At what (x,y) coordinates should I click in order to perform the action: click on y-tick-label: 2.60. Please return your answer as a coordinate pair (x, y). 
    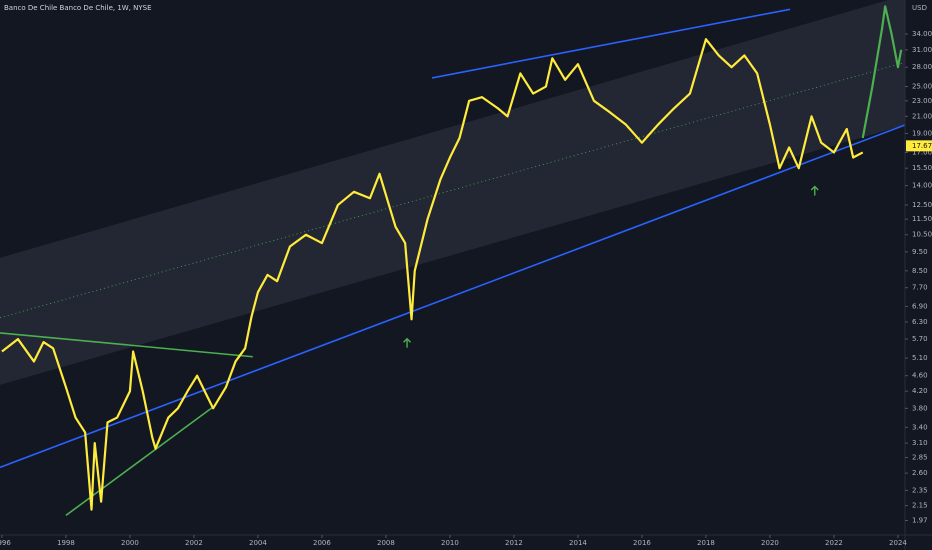
    Looking at the image, I should click on (920, 473).